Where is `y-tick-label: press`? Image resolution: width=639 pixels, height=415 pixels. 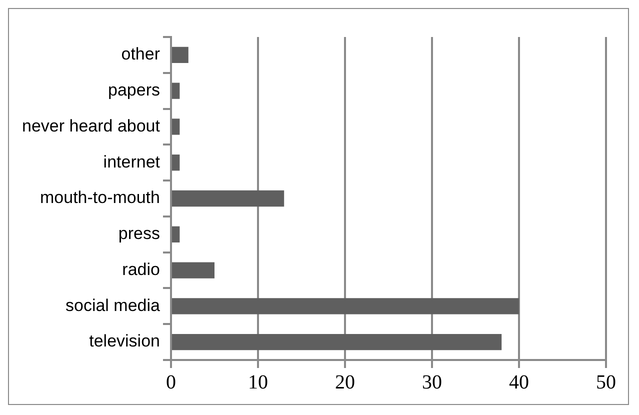
y-tick-label: press is located at coordinates (139, 234).